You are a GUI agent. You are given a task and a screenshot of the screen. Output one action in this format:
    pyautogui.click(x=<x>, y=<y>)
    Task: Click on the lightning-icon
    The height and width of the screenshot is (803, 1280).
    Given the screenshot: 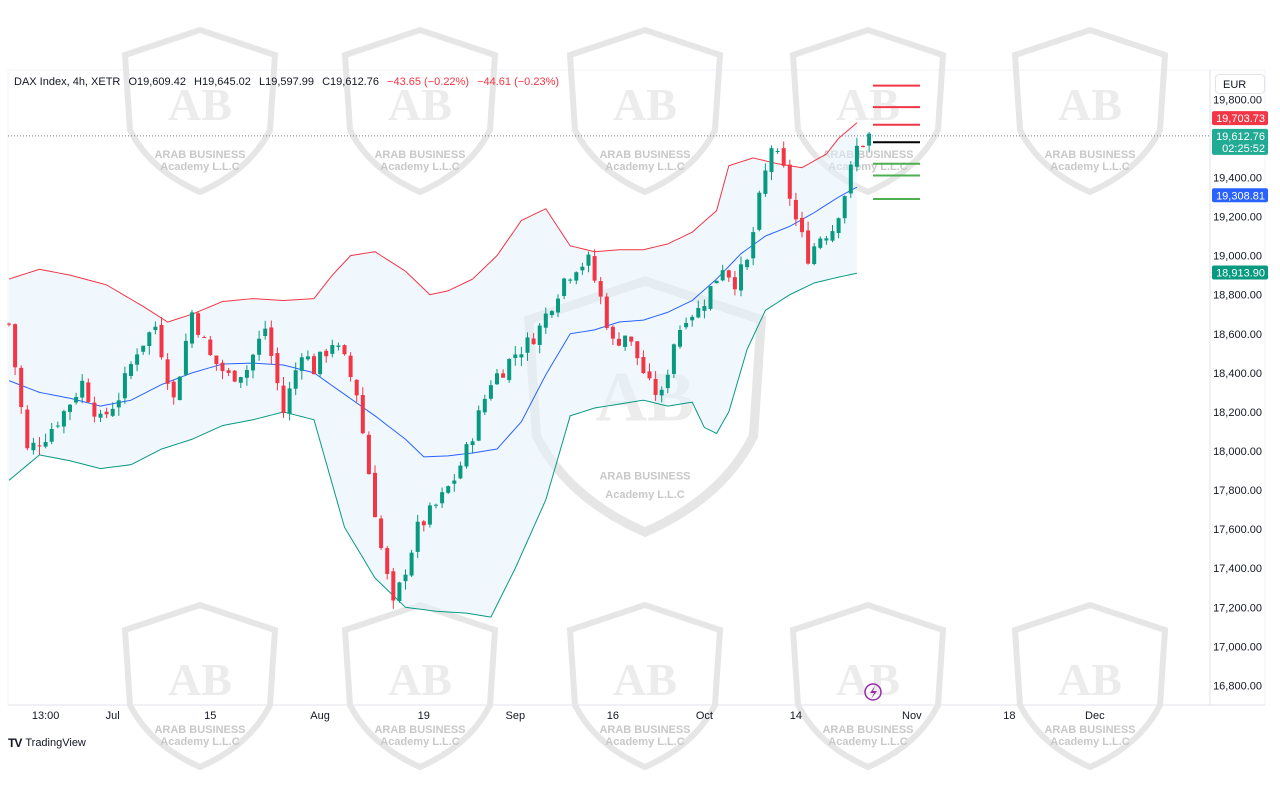 What is the action you would take?
    pyautogui.click(x=873, y=692)
    